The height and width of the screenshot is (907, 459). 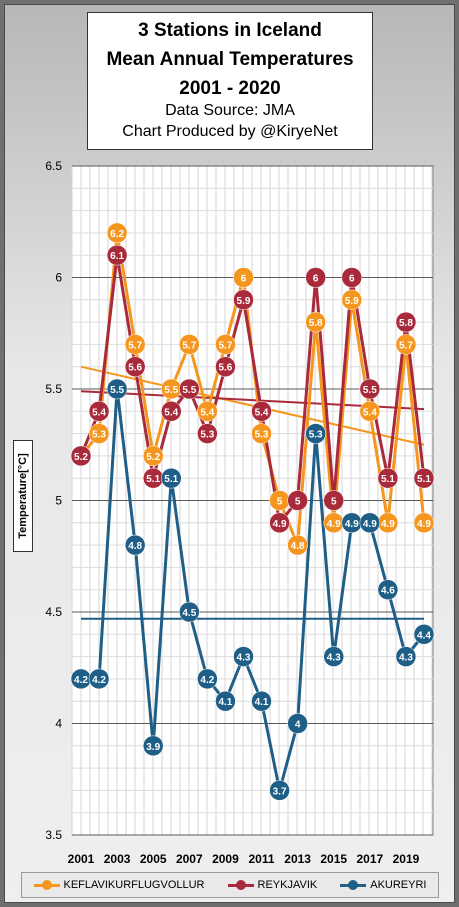 I want to click on data-label: 5.8, so click(x=406, y=323).